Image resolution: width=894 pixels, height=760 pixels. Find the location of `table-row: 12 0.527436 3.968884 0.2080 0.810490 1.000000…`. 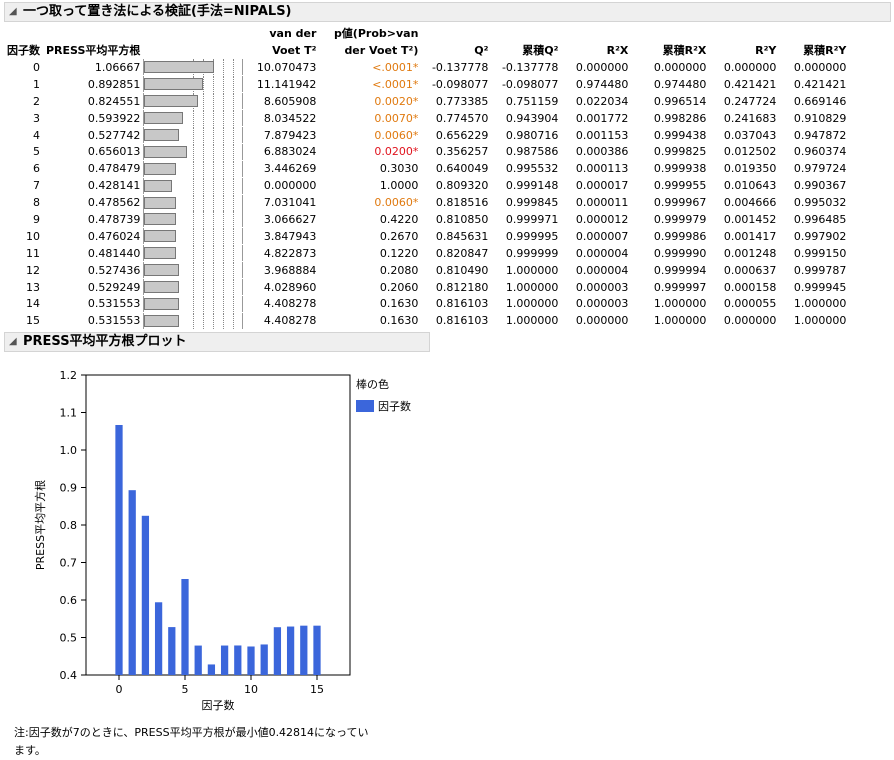

table-row: 12 0.527436 3.968884 0.2080 0.810490 1.000000… is located at coordinates (426, 270).